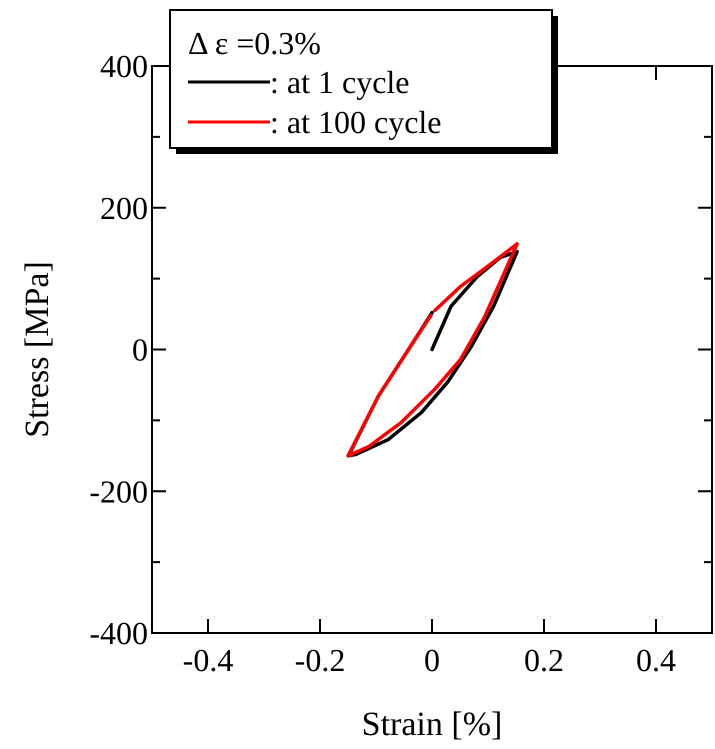  Describe the element at coordinates (118, 491) in the screenshot. I see `y-tick-label: -200` at that location.